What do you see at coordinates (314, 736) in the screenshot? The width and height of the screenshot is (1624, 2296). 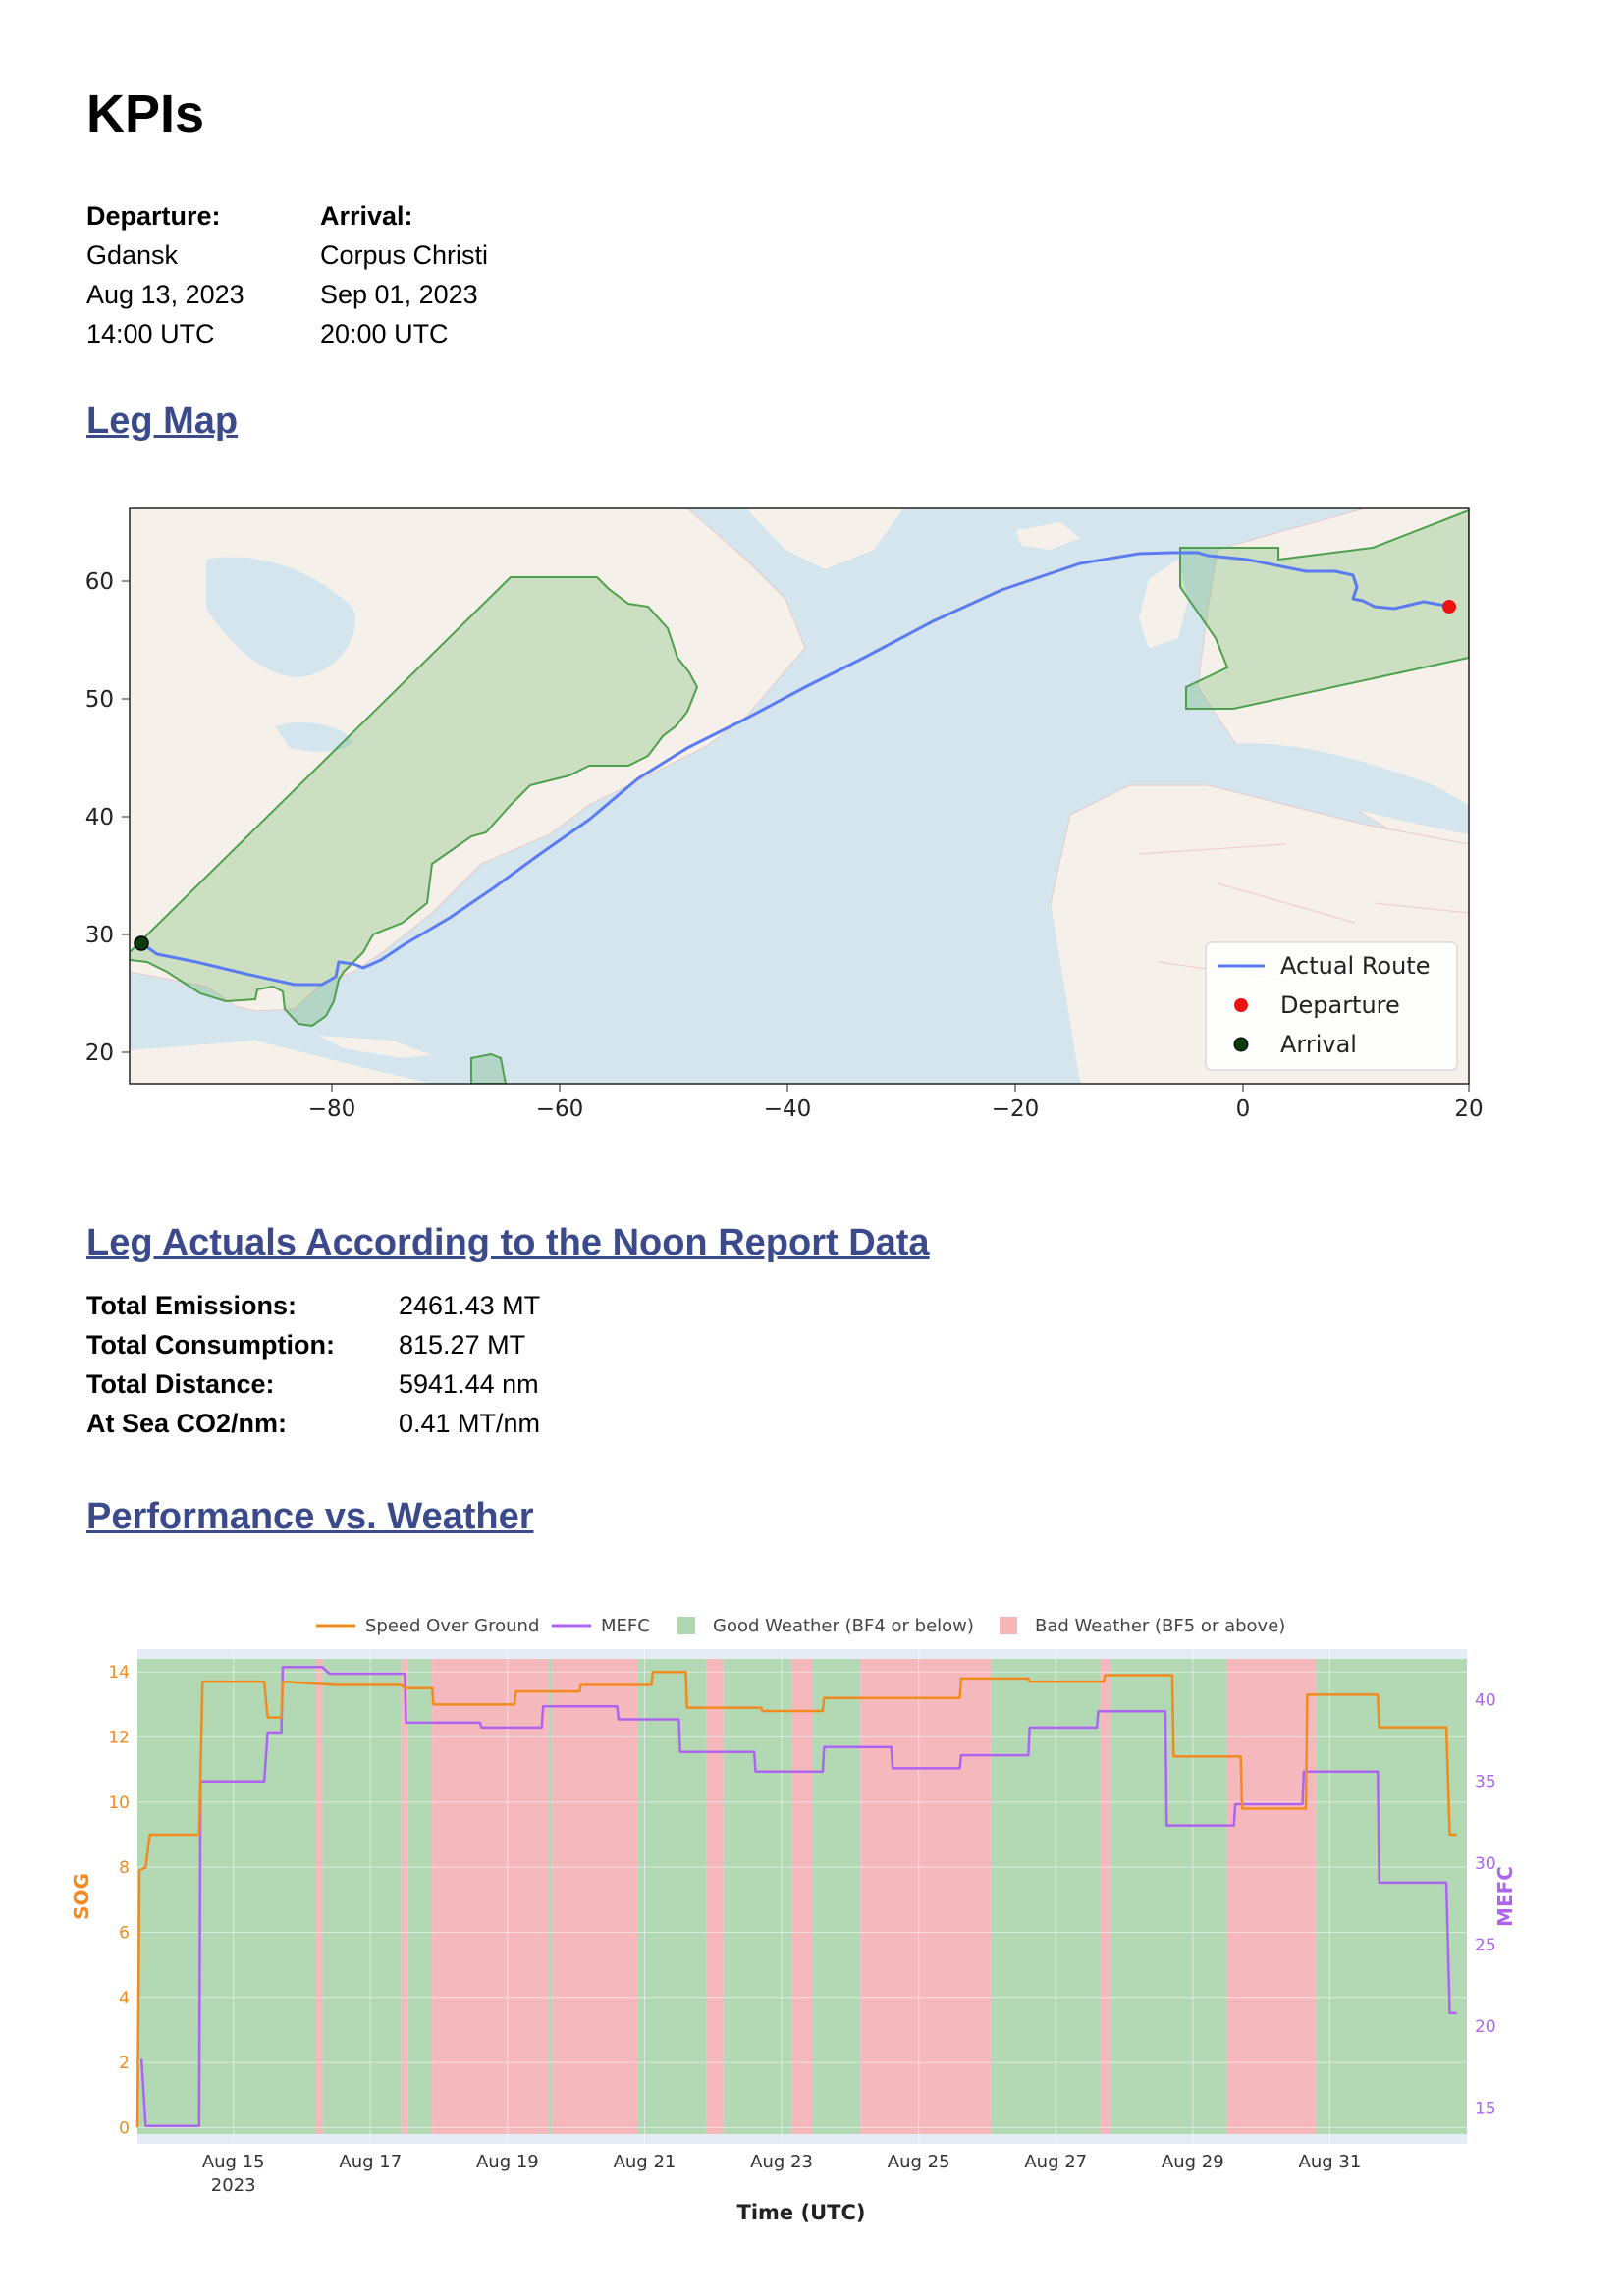 I see `great-lakes-water` at bounding box center [314, 736].